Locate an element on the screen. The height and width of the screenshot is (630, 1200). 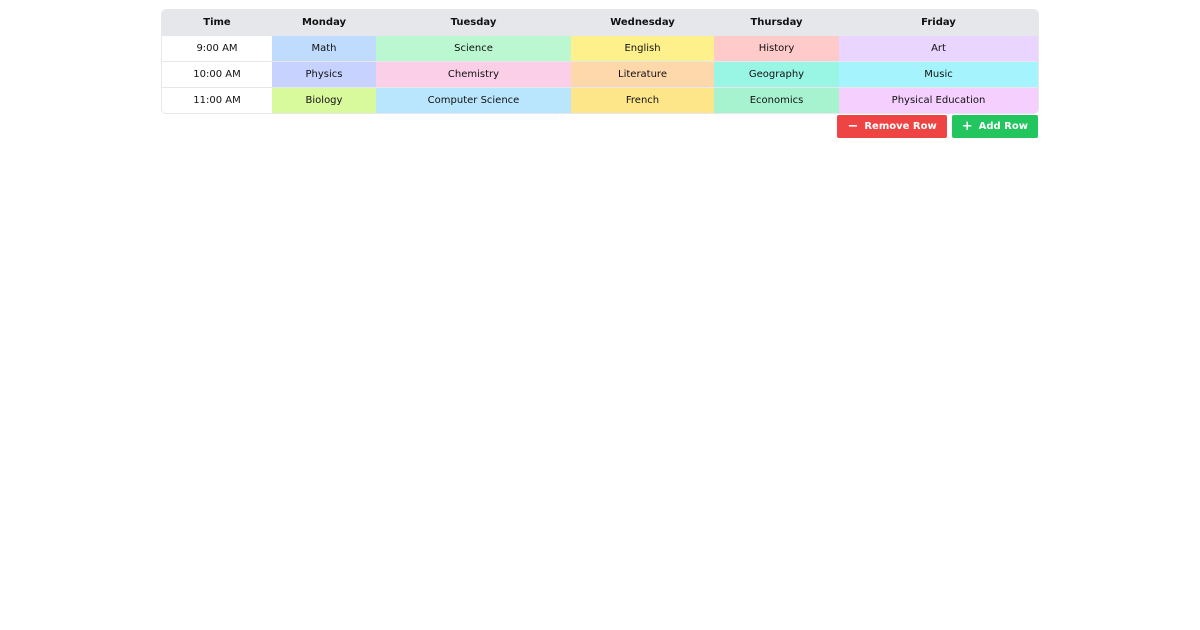
header-friday: Friday is located at coordinates (938, 23).